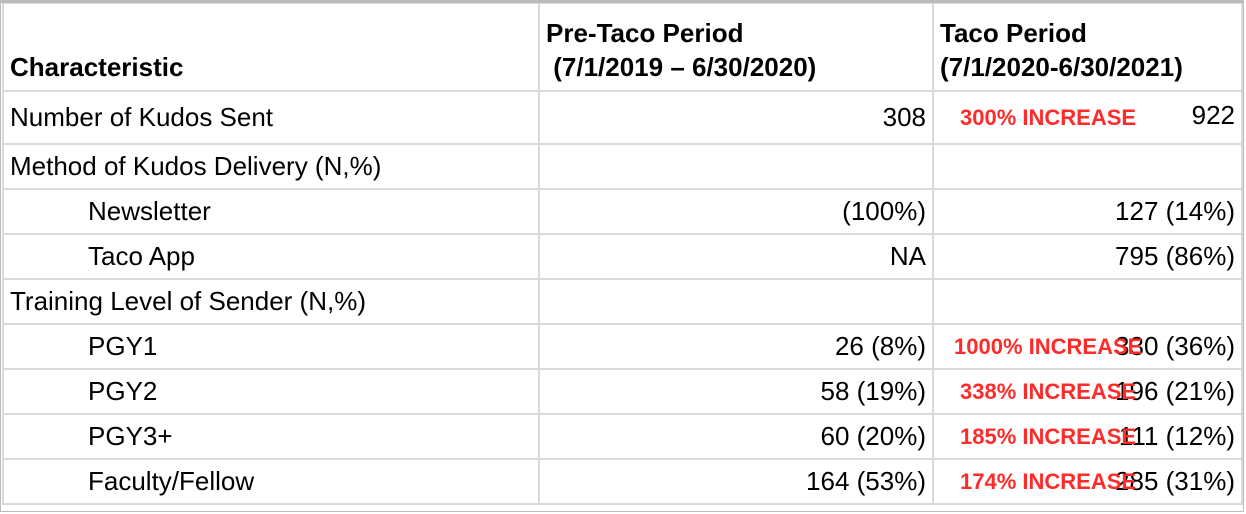 This screenshot has height=514, width=1246. Describe the element at coordinates (271, 481) in the screenshot. I see `row-label: Faculty/Fellow` at that location.